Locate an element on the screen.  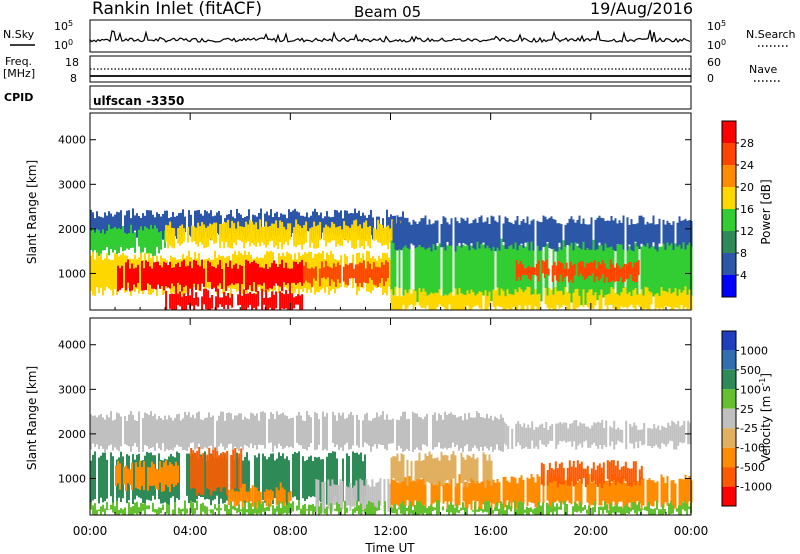
velocity-colorbar-tick-label: -100 is located at coordinates (752, 448).